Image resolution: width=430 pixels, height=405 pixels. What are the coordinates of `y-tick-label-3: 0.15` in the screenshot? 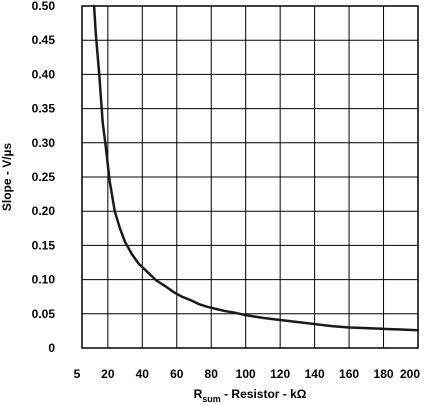 It's located at (44, 245).